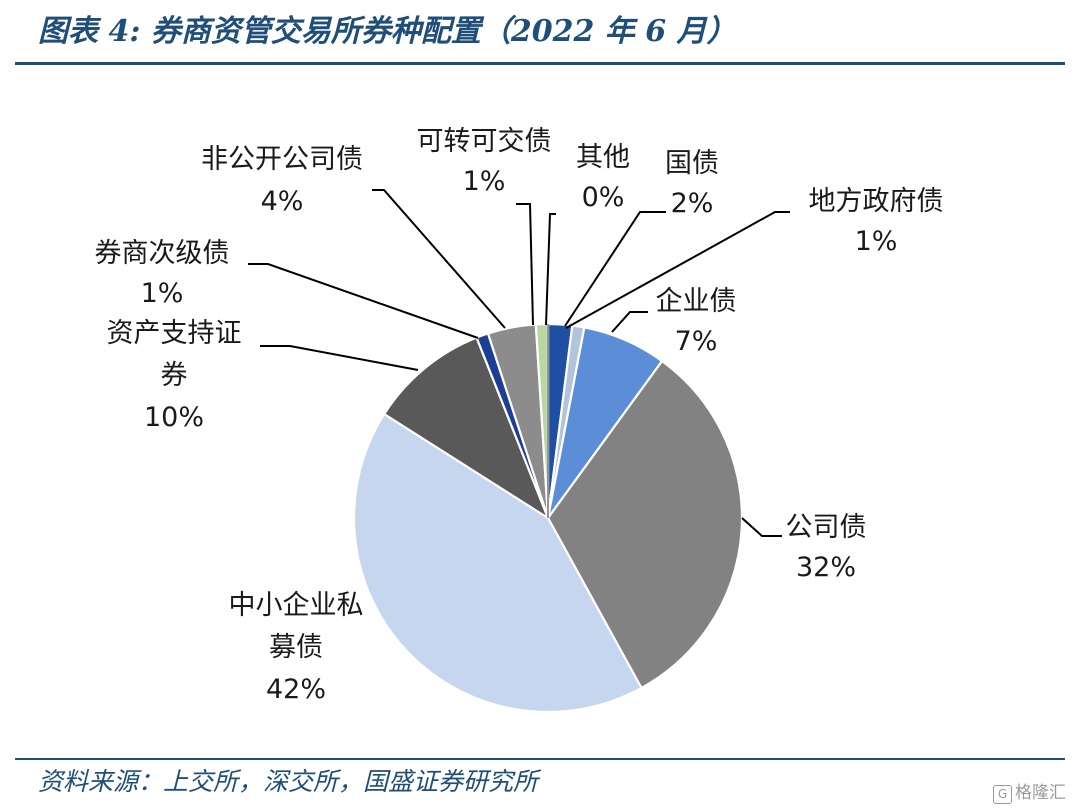 This screenshot has width=1080, height=812. Describe the element at coordinates (296, 689) in the screenshot. I see `slice-percent-label-4-2: 42%` at that location.